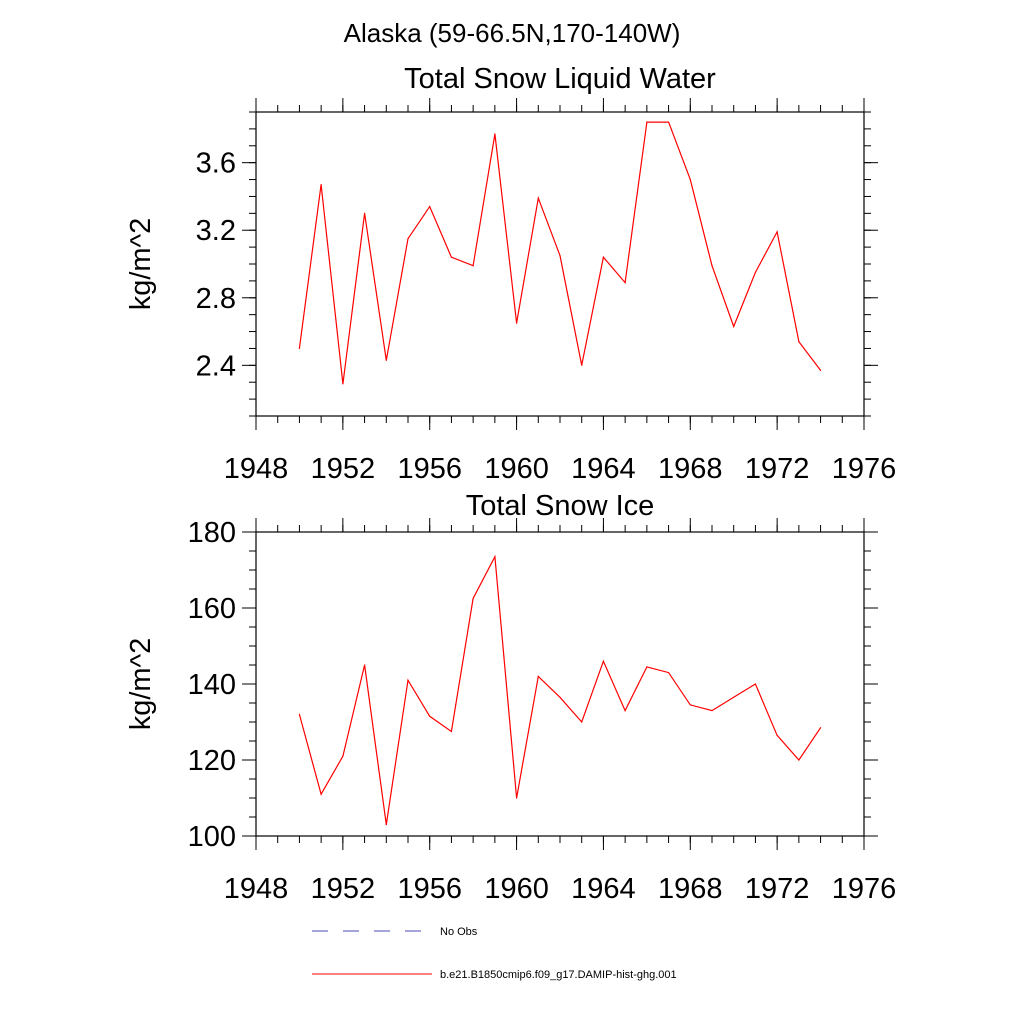  Describe the element at coordinates (212, 761) in the screenshot. I see `y-tick-label: 120` at that location.